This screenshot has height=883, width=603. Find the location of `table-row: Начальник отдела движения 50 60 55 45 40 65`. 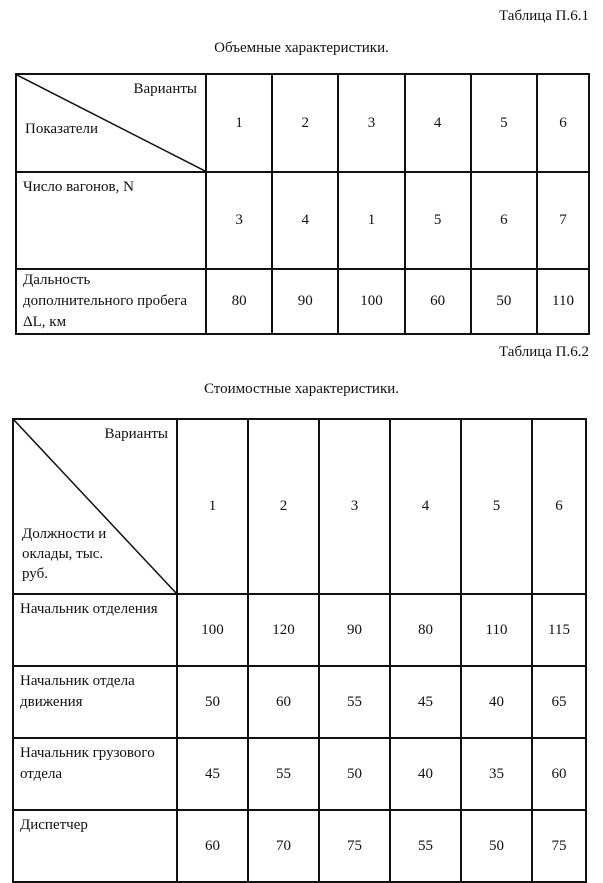

table-row: Начальник отдела движения 50 60 55 45 40 65 is located at coordinates (299, 702).